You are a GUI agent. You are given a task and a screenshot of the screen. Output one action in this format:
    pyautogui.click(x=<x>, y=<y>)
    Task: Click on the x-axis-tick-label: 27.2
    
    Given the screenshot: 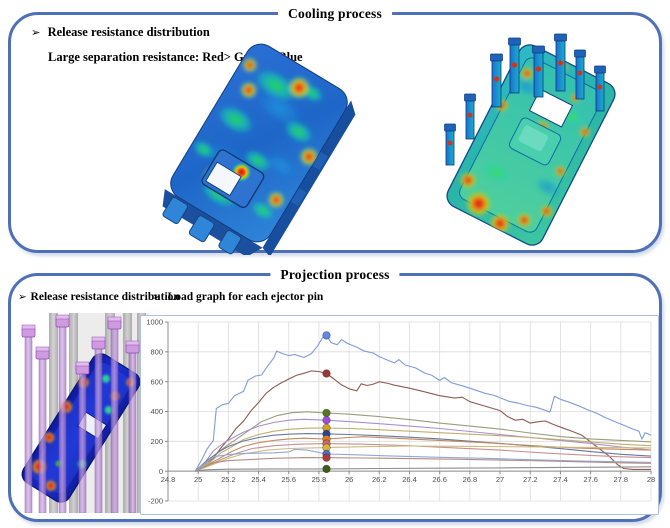 What is the action you would take?
    pyautogui.click(x=530, y=479)
    